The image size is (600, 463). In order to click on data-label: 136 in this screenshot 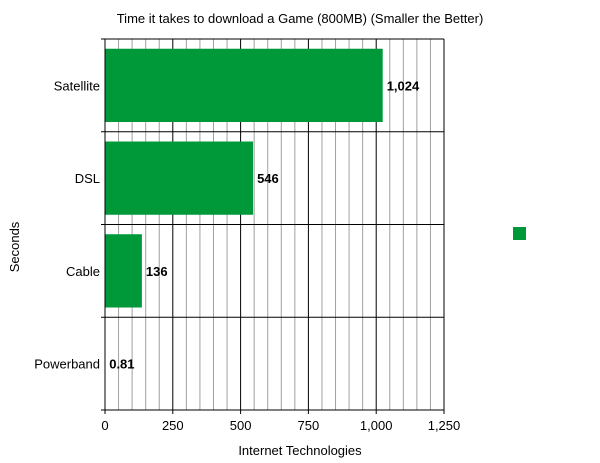, I will do `click(157, 271)`.